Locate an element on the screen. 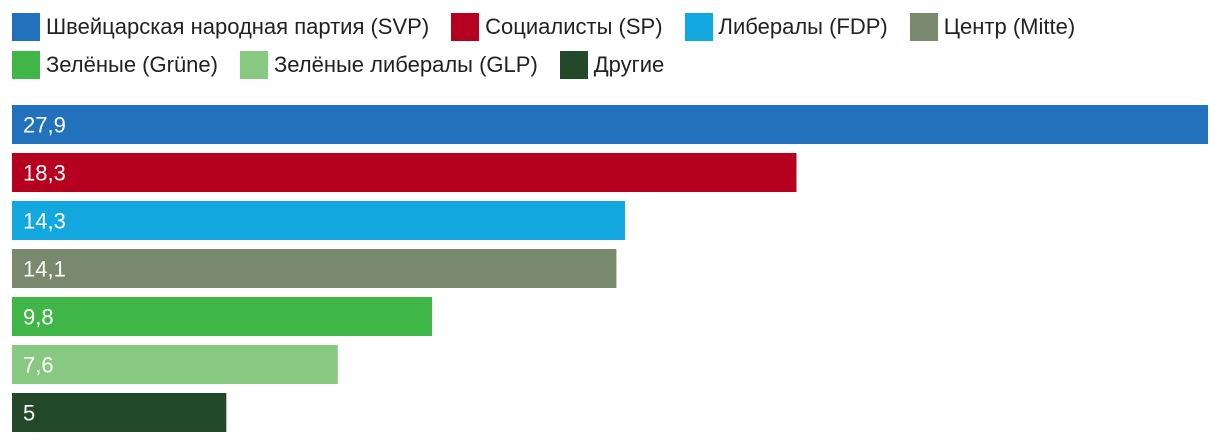 The width and height of the screenshot is (1220, 444). legend-label: Социалисты (SP) is located at coordinates (574, 26).